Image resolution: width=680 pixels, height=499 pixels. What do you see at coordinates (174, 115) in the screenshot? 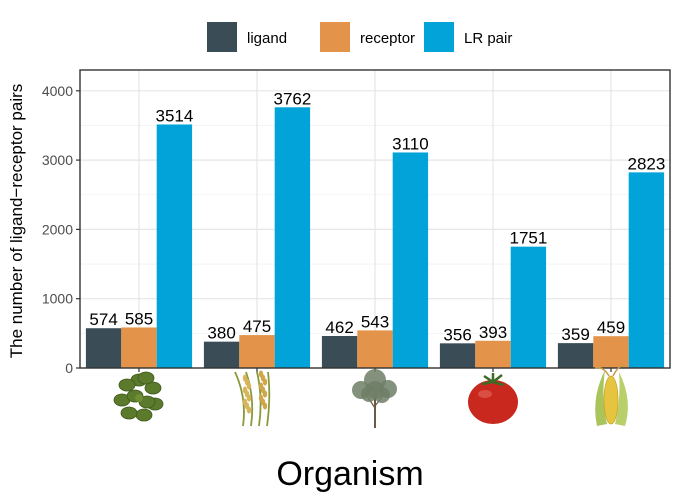
I see `data-label: 3514` at bounding box center [174, 115].